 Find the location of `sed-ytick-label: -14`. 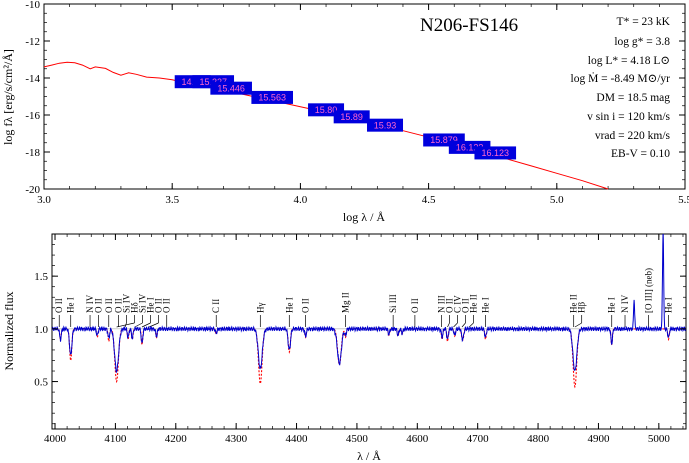

sed-ytick-label: -14 is located at coordinates (32, 79).